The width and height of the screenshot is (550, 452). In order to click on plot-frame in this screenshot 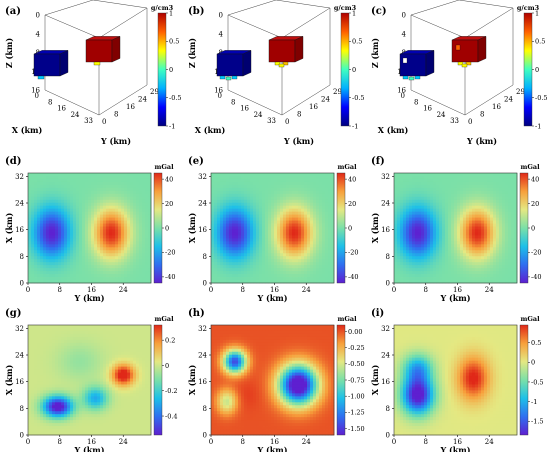, I will do `click(455, 228)`.